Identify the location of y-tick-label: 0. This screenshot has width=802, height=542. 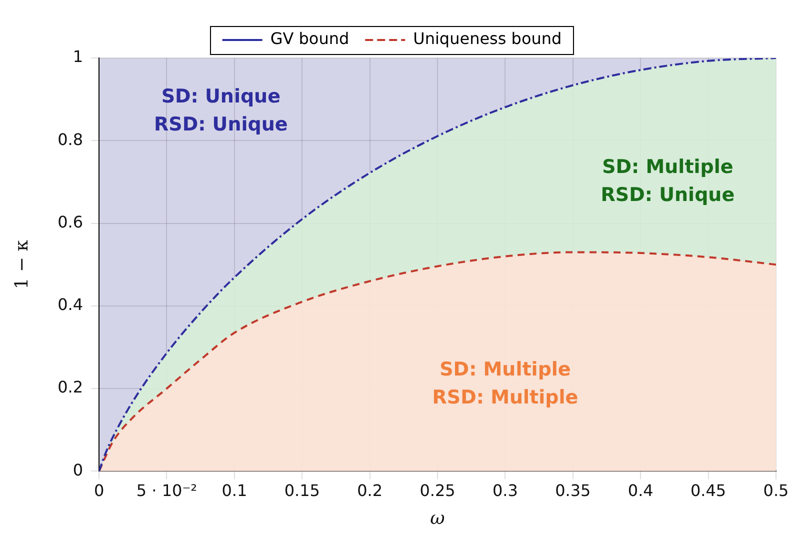
(78, 470).